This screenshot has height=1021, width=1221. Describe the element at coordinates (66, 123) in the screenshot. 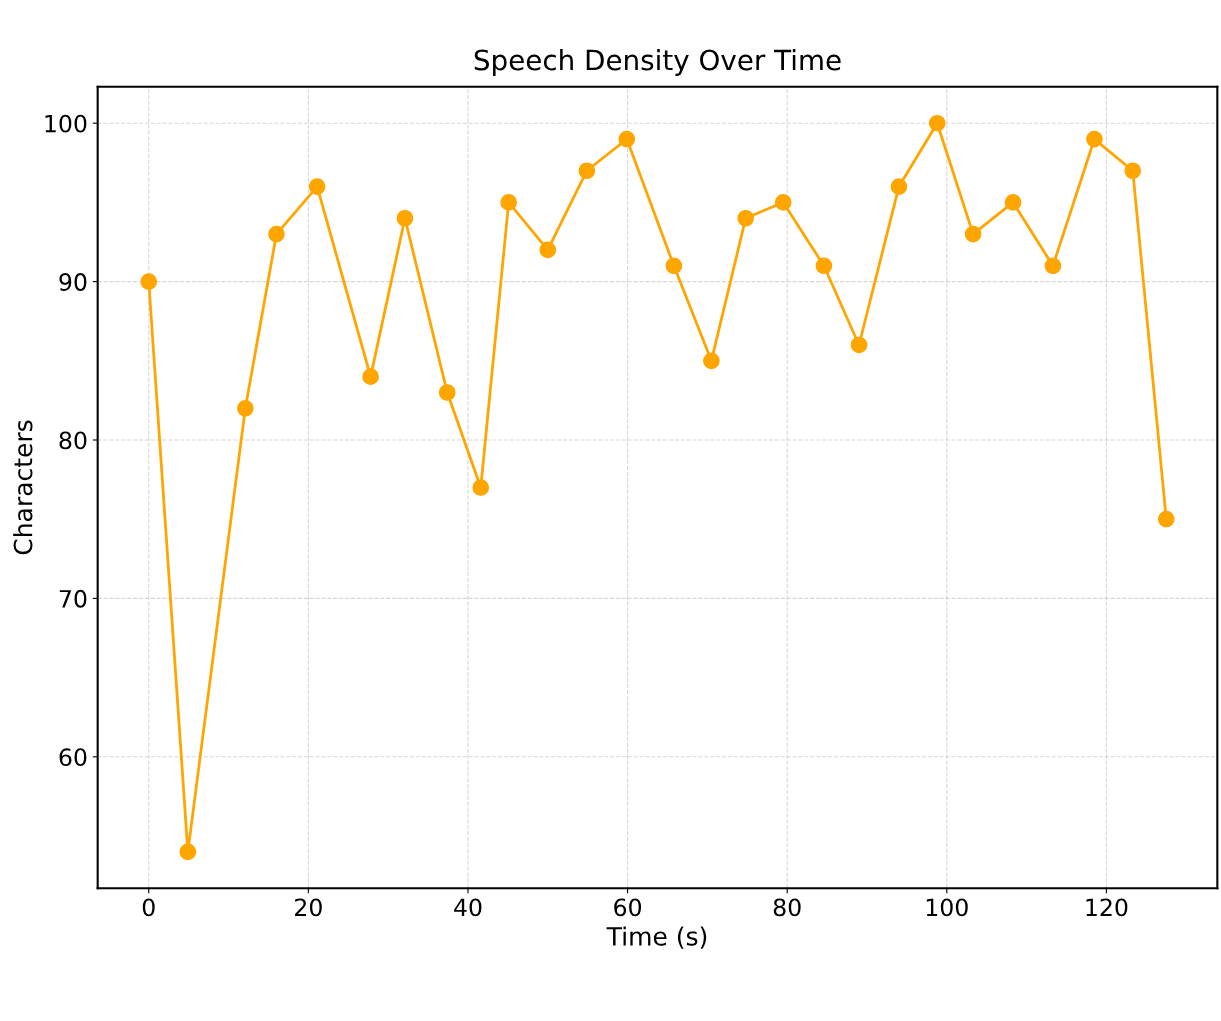

I see `y-tick-label: 100` at that location.